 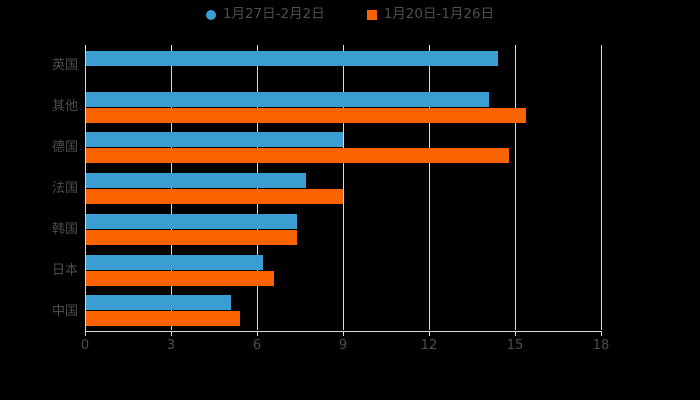 What do you see at coordinates (371, 14) in the screenshot?
I see `legend-square-icon` at bounding box center [371, 14].